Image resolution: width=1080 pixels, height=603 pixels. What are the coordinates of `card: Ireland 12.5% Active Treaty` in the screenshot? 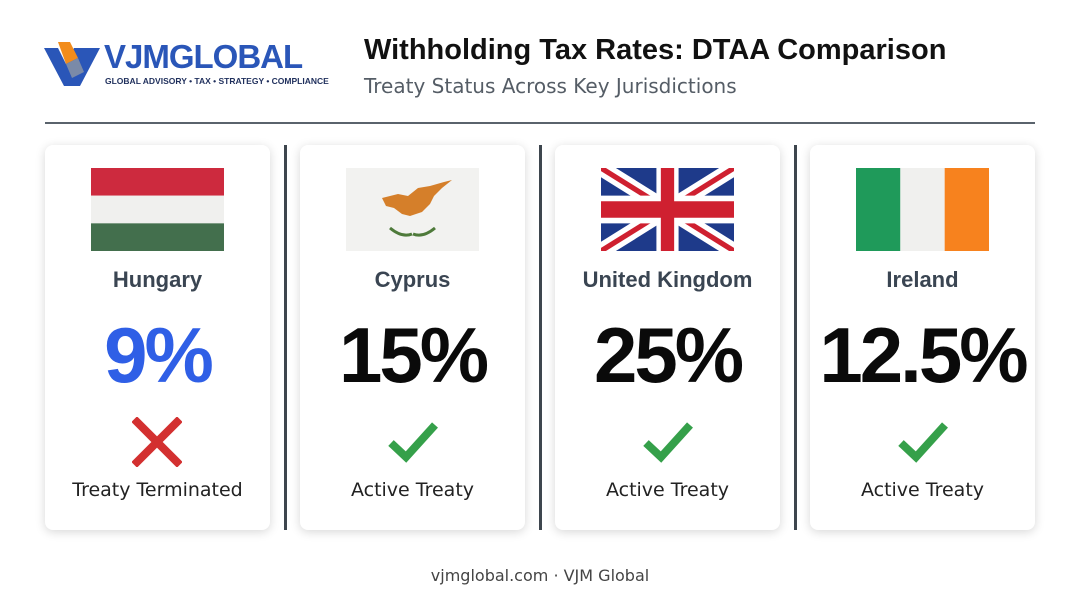 It's located at (922, 337).